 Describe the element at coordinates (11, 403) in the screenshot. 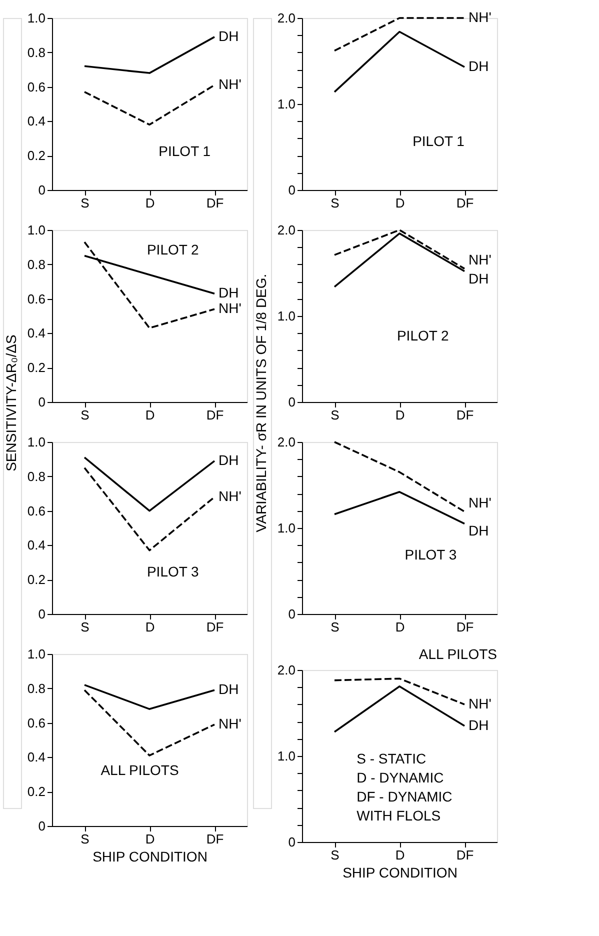

I see `y-axis-title: SENSITIVITY-ΔR₀/ΔS` at that location.